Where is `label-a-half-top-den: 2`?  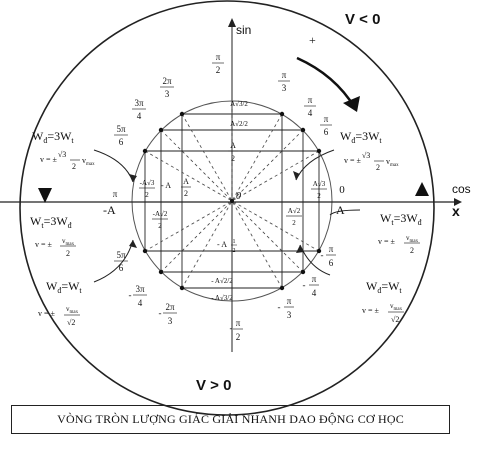 label-a-half-top-den: 2 is located at coordinates (233, 158).